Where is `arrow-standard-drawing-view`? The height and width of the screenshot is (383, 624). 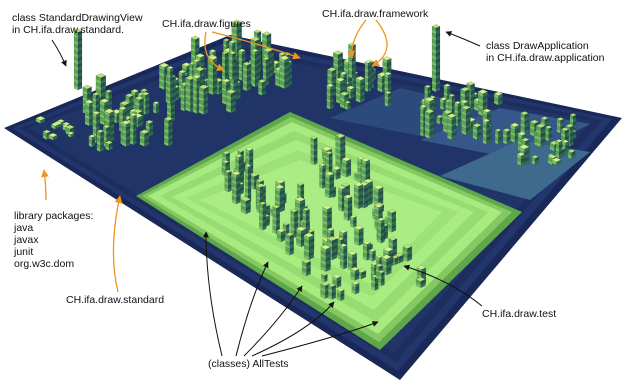 arrow-standard-drawing-view is located at coordinates (59, 53).